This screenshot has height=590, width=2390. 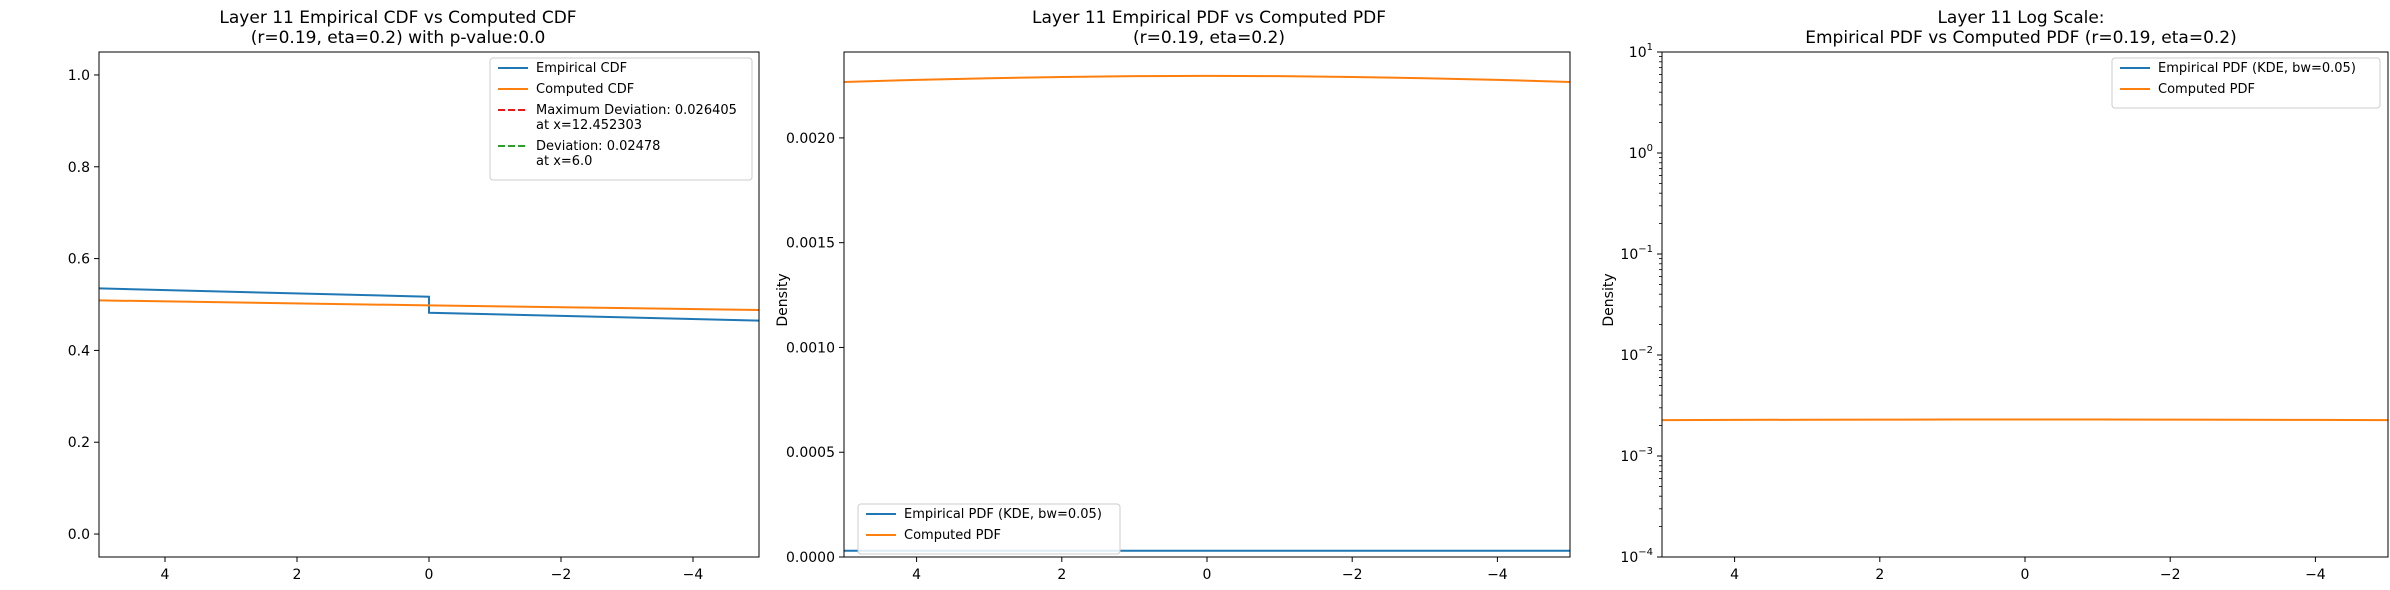 I want to click on pdf-legend-box, so click(x=989, y=529).